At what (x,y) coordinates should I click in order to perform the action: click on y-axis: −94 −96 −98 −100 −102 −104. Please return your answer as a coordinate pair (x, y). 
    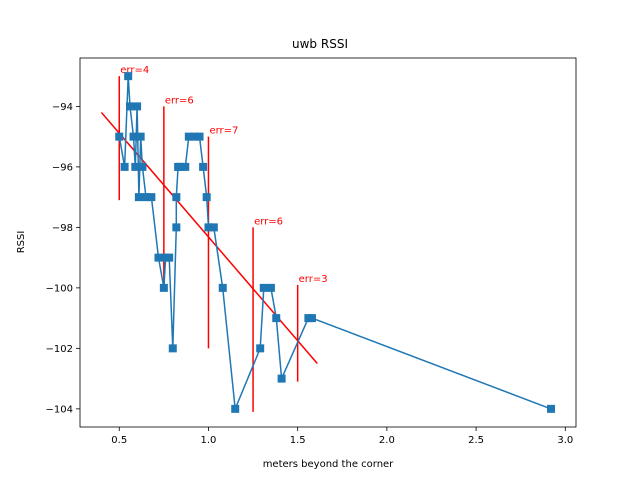
    Looking at the image, I should click on (63, 258).